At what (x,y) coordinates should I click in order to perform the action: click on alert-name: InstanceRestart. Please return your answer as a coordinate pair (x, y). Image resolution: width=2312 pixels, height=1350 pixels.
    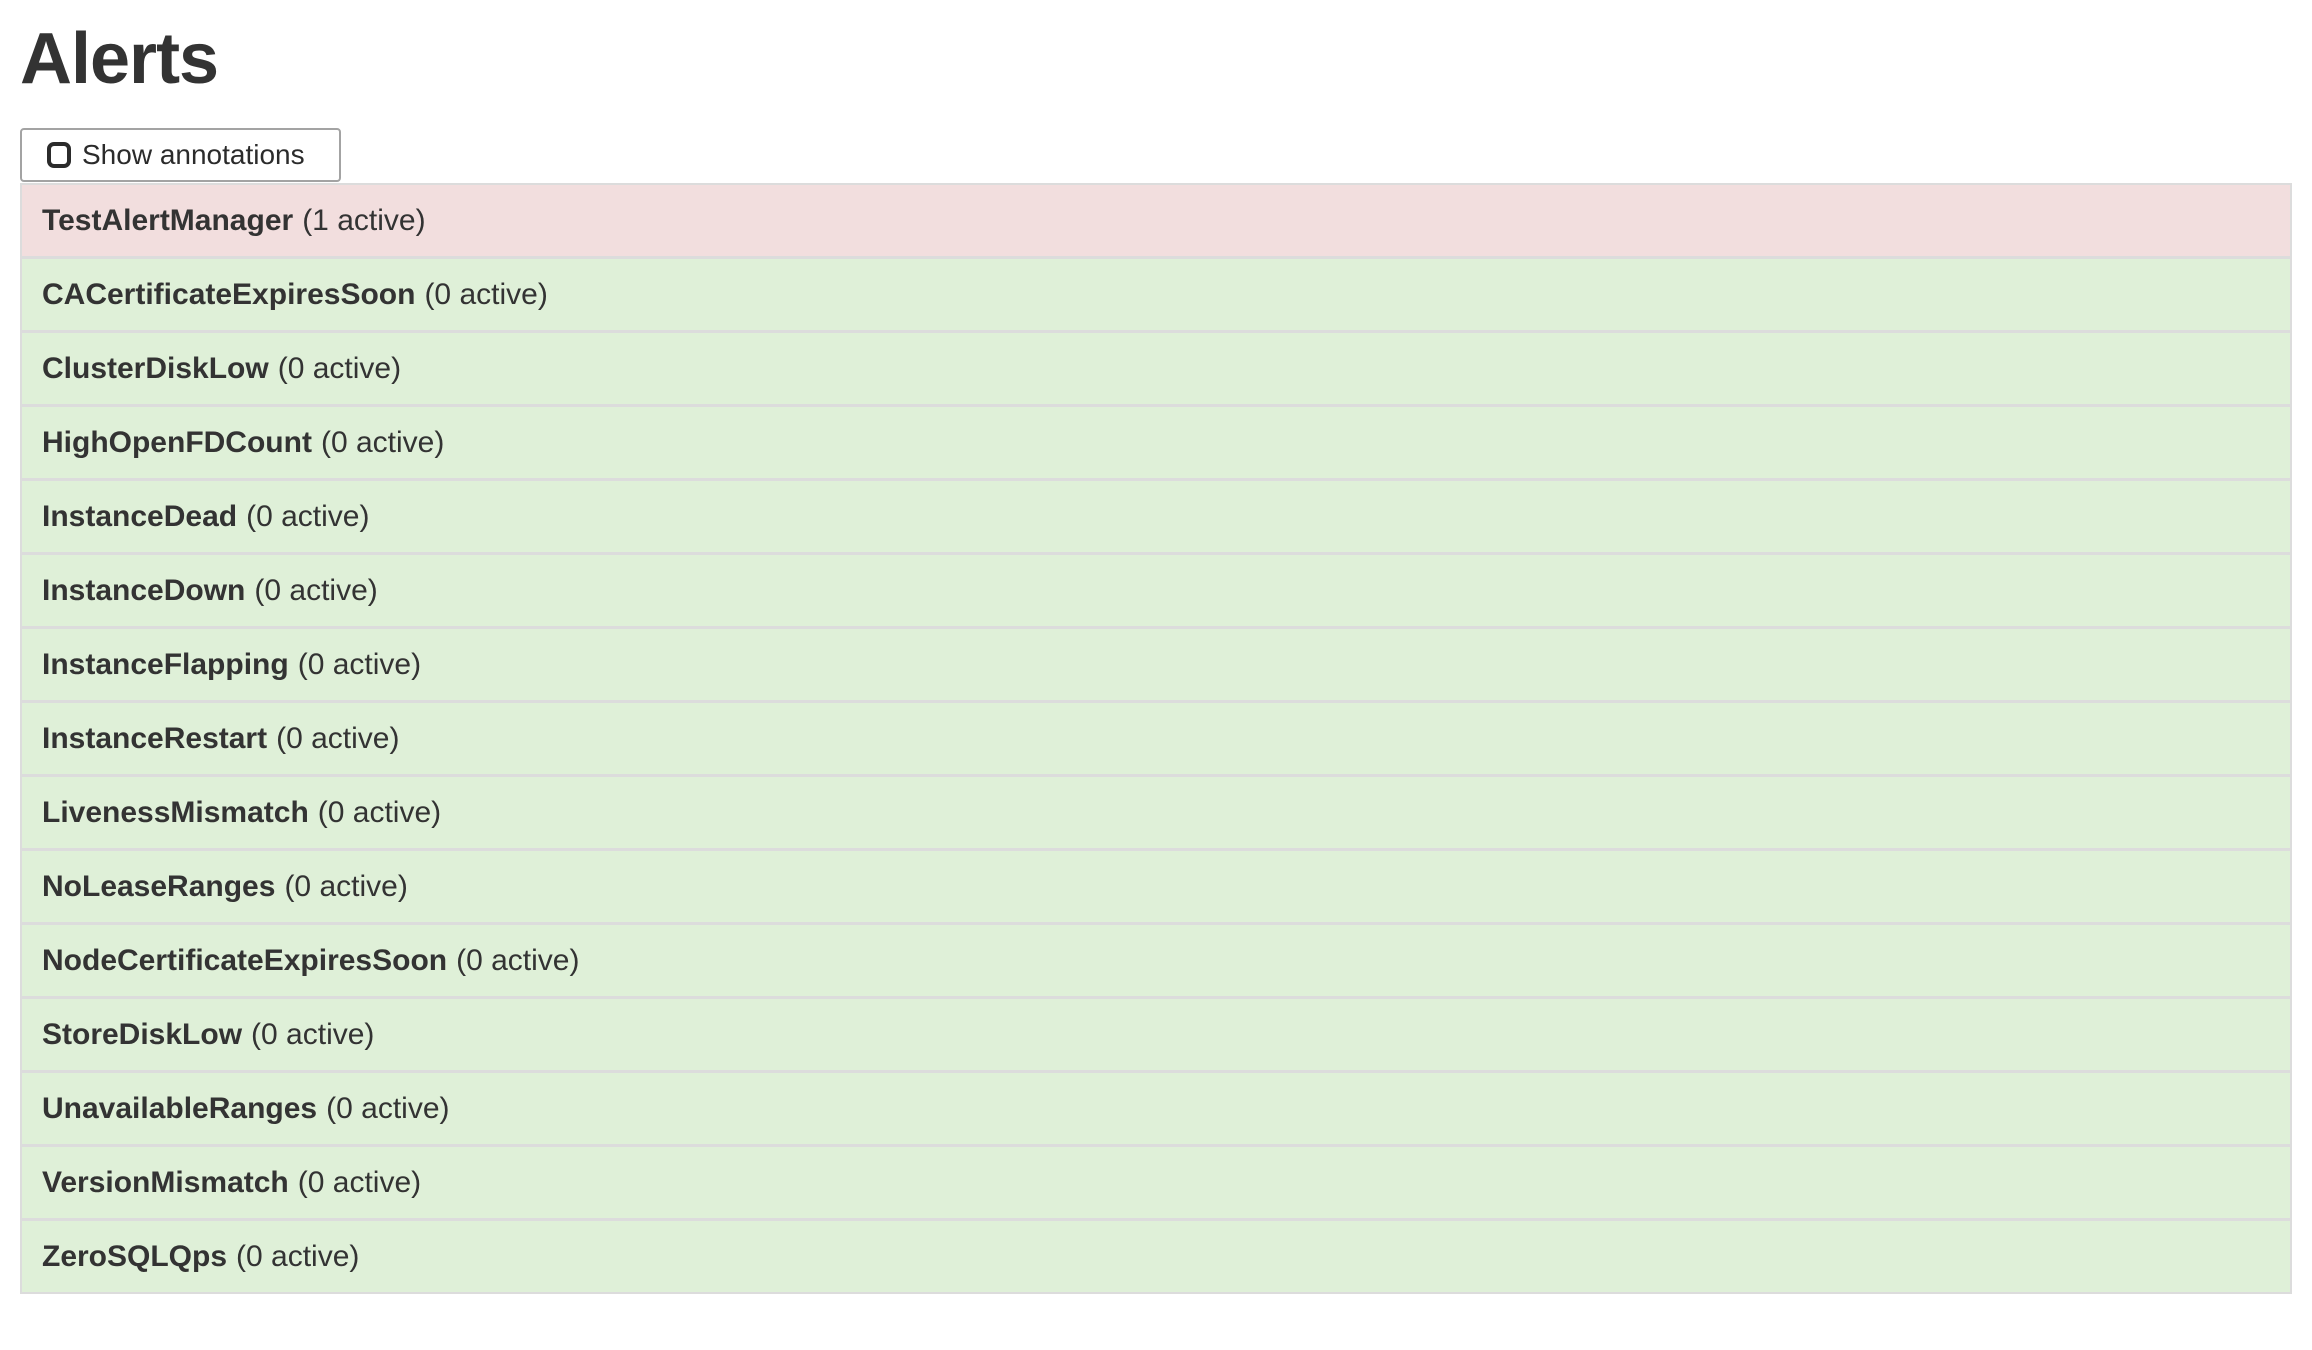
    Looking at the image, I should click on (155, 738).